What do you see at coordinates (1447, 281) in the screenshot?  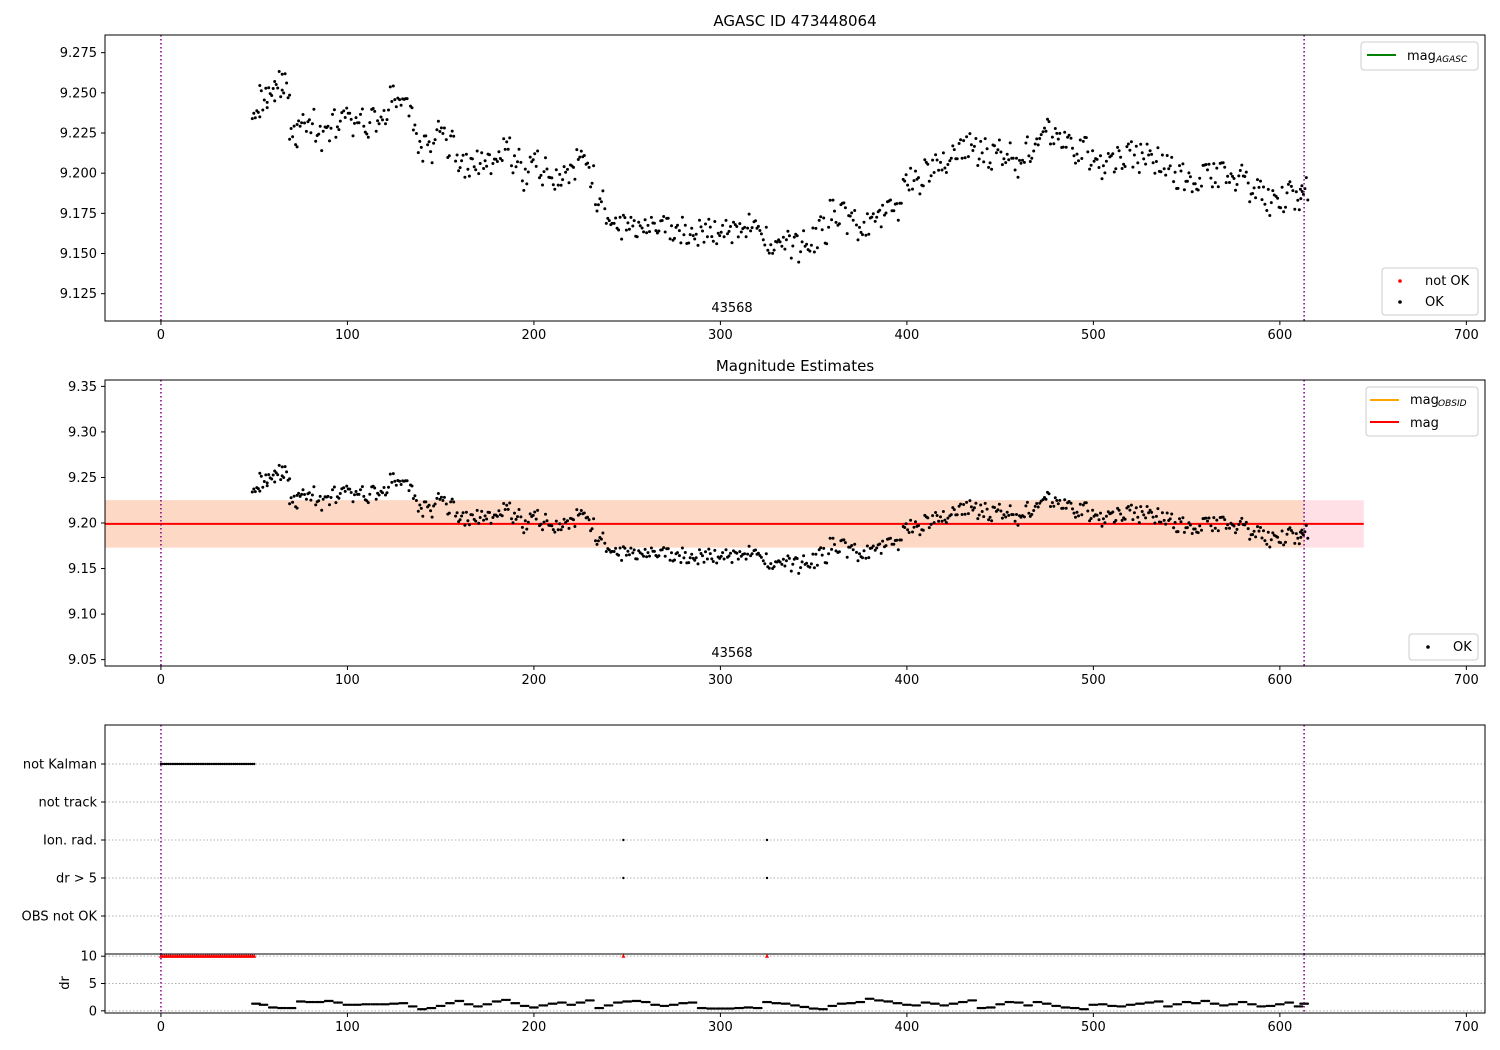 I see `legend-label-not-ok: not OK` at bounding box center [1447, 281].